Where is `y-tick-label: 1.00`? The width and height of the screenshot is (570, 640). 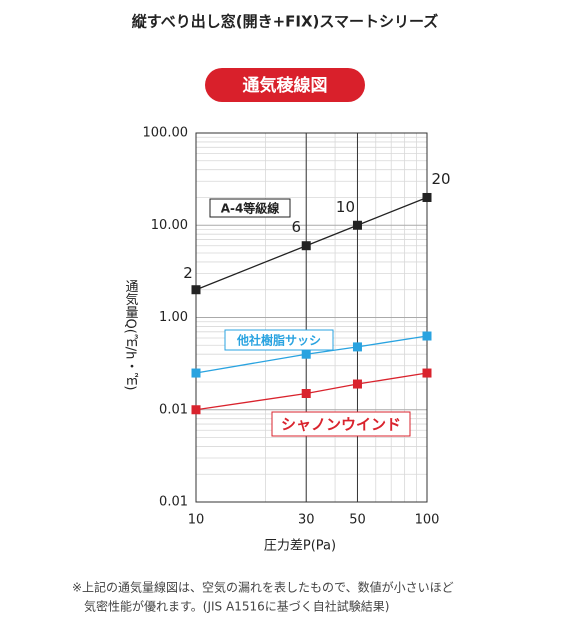 y-tick-label: 1.00 is located at coordinates (173, 317).